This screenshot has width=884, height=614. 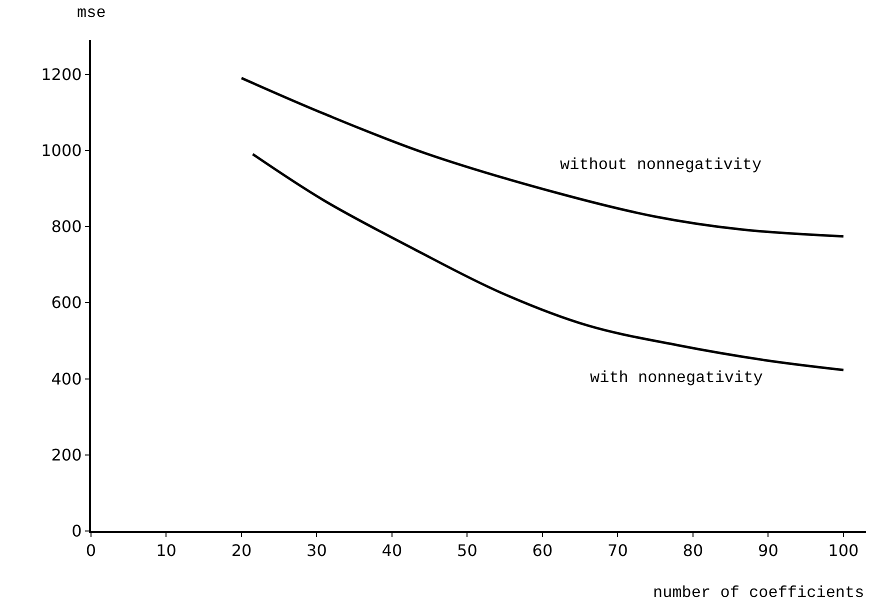 I want to click on series-label: with nonnegativity, so click(x=677, y=378).